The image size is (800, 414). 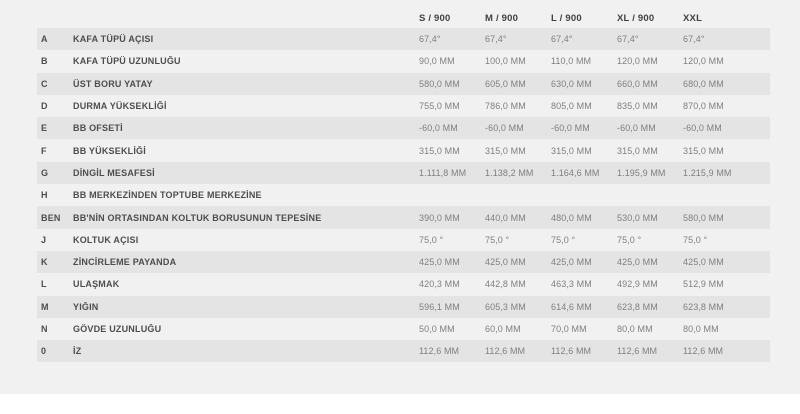 I want to click on row-value: 805,0 MM, so click(x=571, y=106).